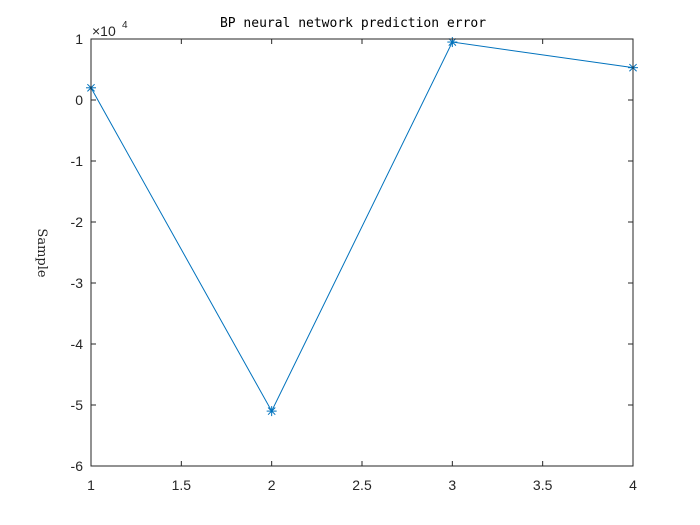 This screenshot has height=525, width=700. What do you see at coordinates (77, 161) in the screenshot?
I see `y-tick-label: -1` at bounding box center [77, 161].